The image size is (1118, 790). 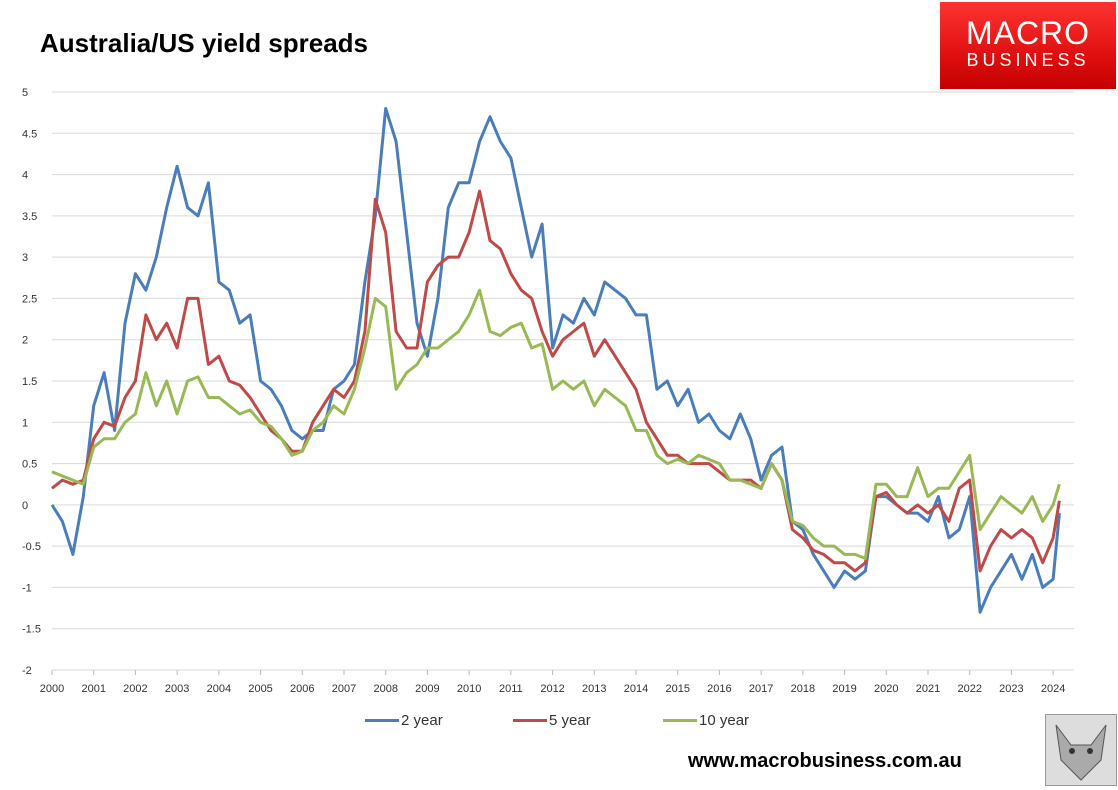 I want to click on x-tick-label: 2006, so click(x=302, y=689).